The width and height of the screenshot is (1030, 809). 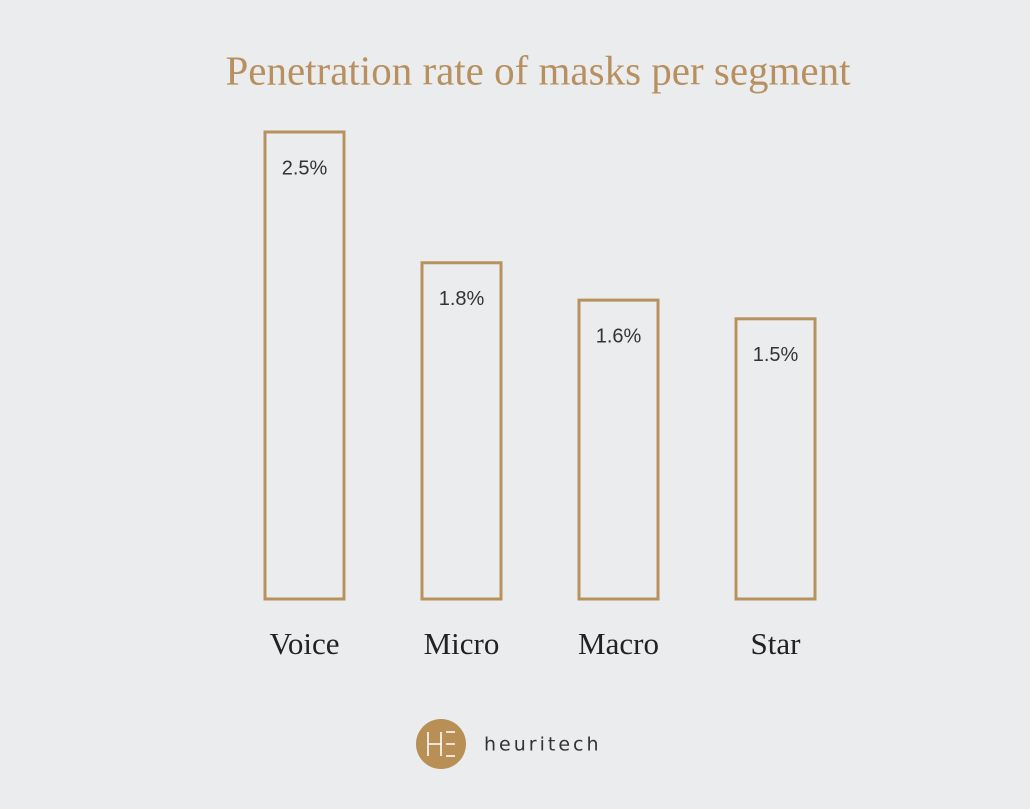 What do you see at coordinates (543, 745) in the screenshot?
I see `brand-name: heuritech` at bounding box center [543, 745].